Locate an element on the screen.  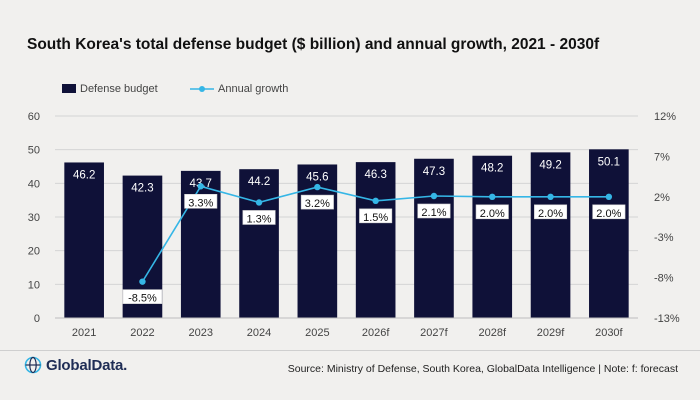
x-tick-label: 2026f is located at coordinates (376, 333).